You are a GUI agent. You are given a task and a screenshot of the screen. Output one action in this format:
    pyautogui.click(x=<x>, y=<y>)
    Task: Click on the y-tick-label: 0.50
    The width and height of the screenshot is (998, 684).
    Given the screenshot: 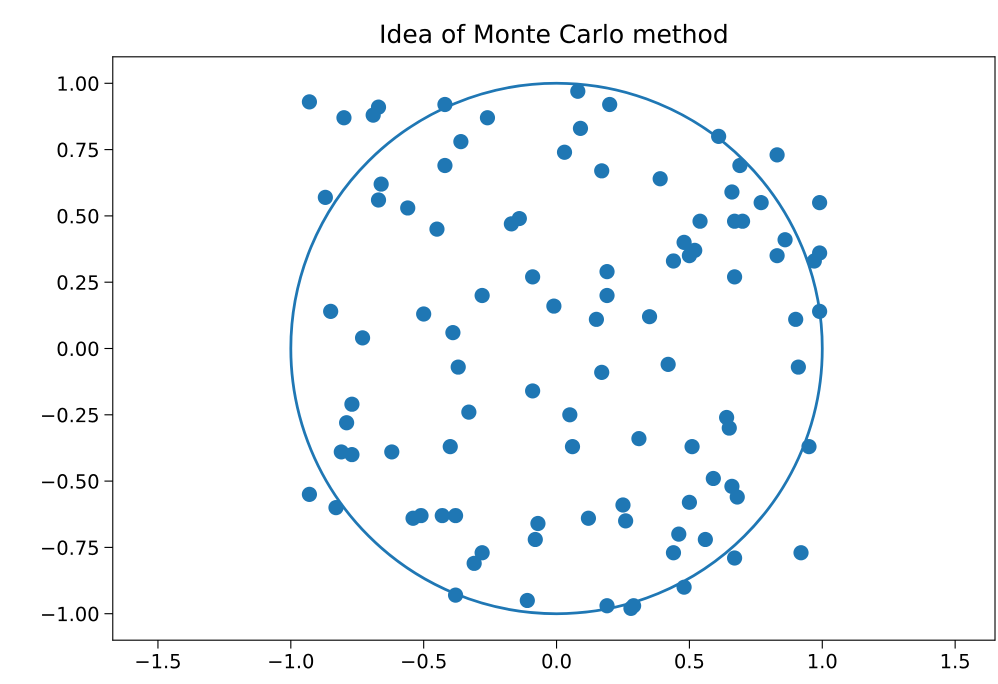 What is the action you would take?
    pyautogui.click(x=78, y=216)
    